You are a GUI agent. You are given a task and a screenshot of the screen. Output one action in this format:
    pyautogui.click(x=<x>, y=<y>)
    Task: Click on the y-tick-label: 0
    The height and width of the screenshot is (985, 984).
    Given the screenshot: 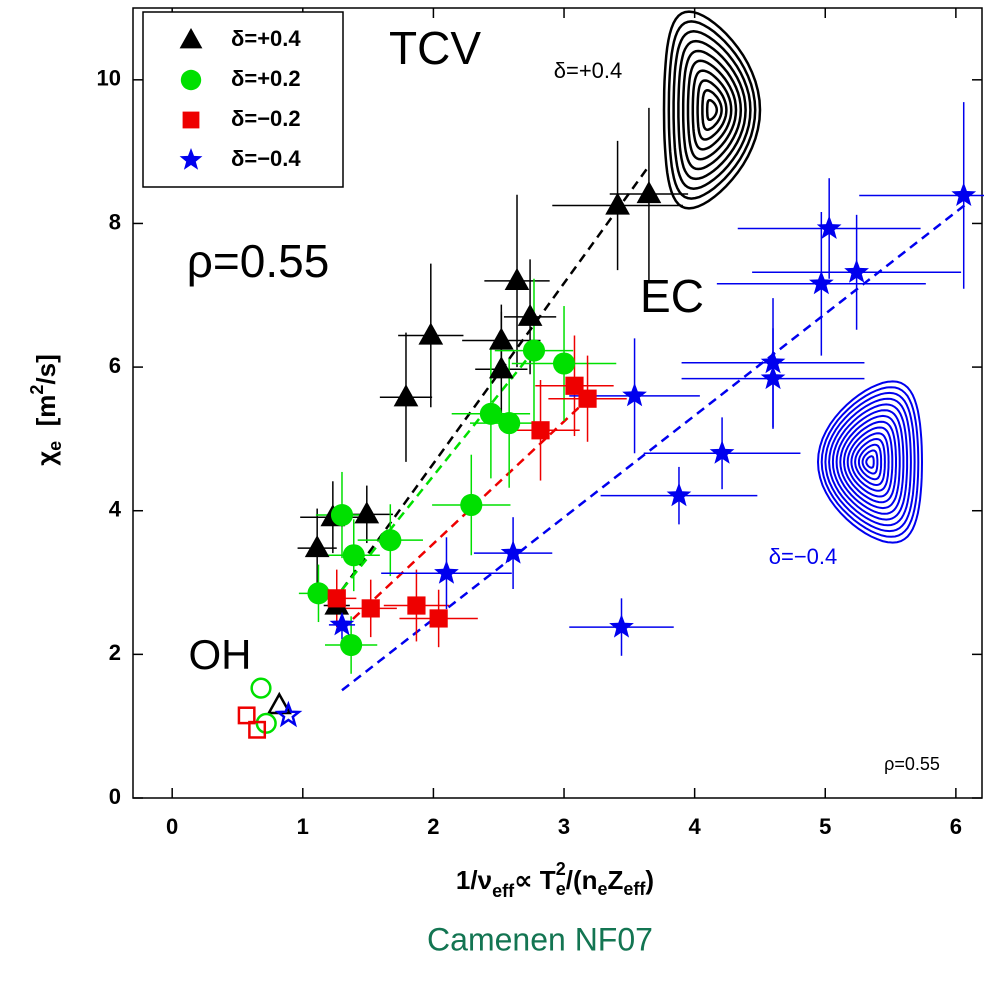 What is the action you would take?
    pyautogui.click(x=115, y=796)
    